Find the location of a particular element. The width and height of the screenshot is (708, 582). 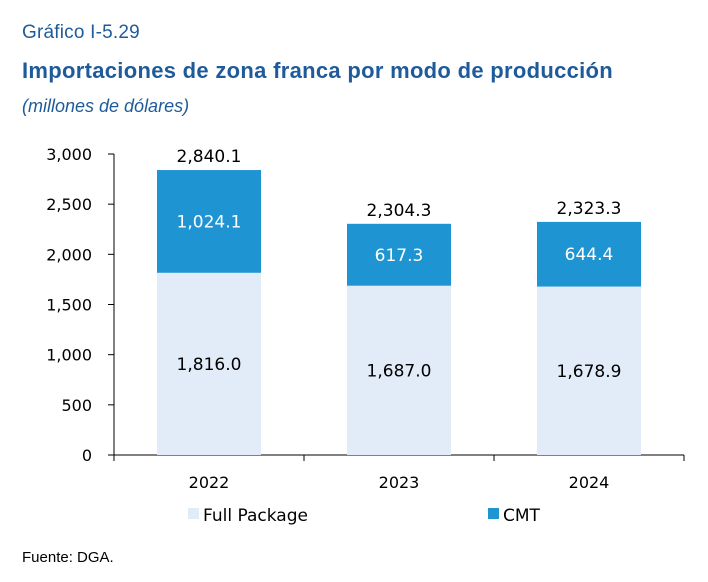

x-tick-label: 2022 is located at coordinates (209, 482).